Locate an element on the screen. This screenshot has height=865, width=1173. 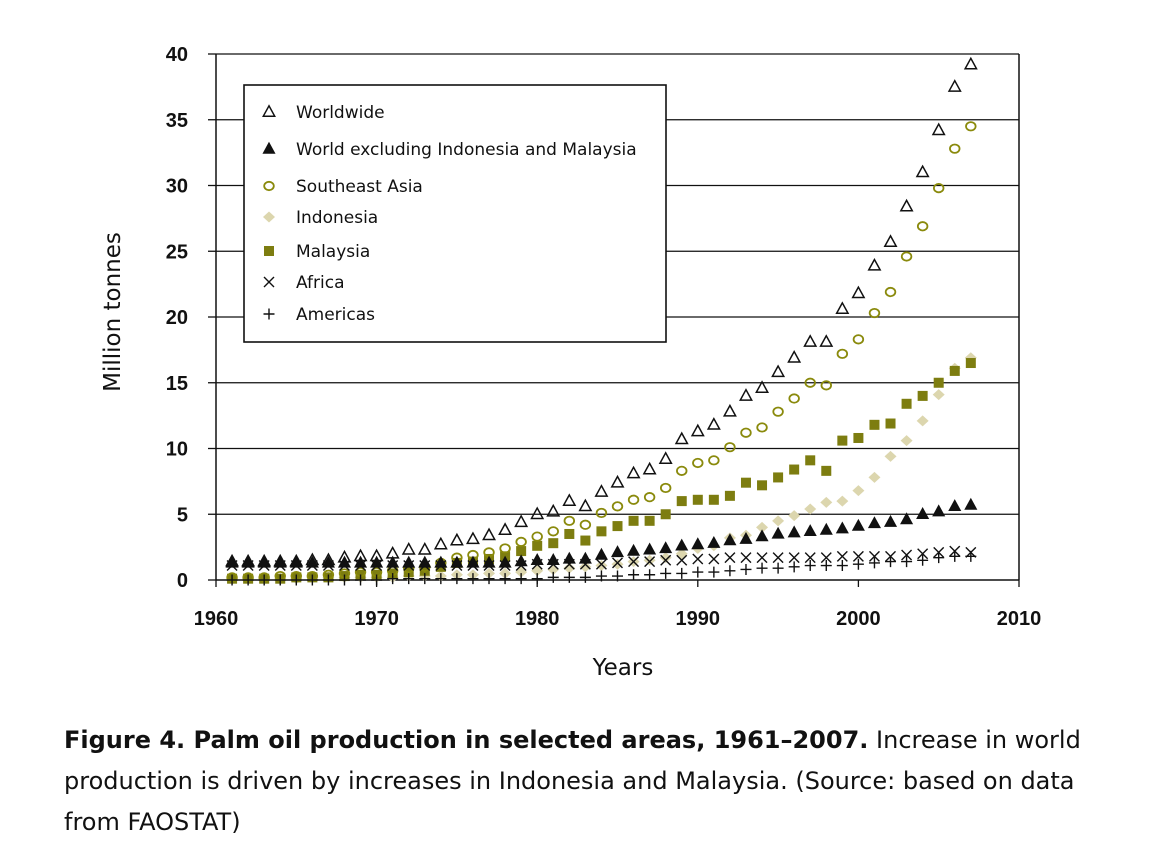
y-tick-label: 5 is located at coordinates (182, 515).